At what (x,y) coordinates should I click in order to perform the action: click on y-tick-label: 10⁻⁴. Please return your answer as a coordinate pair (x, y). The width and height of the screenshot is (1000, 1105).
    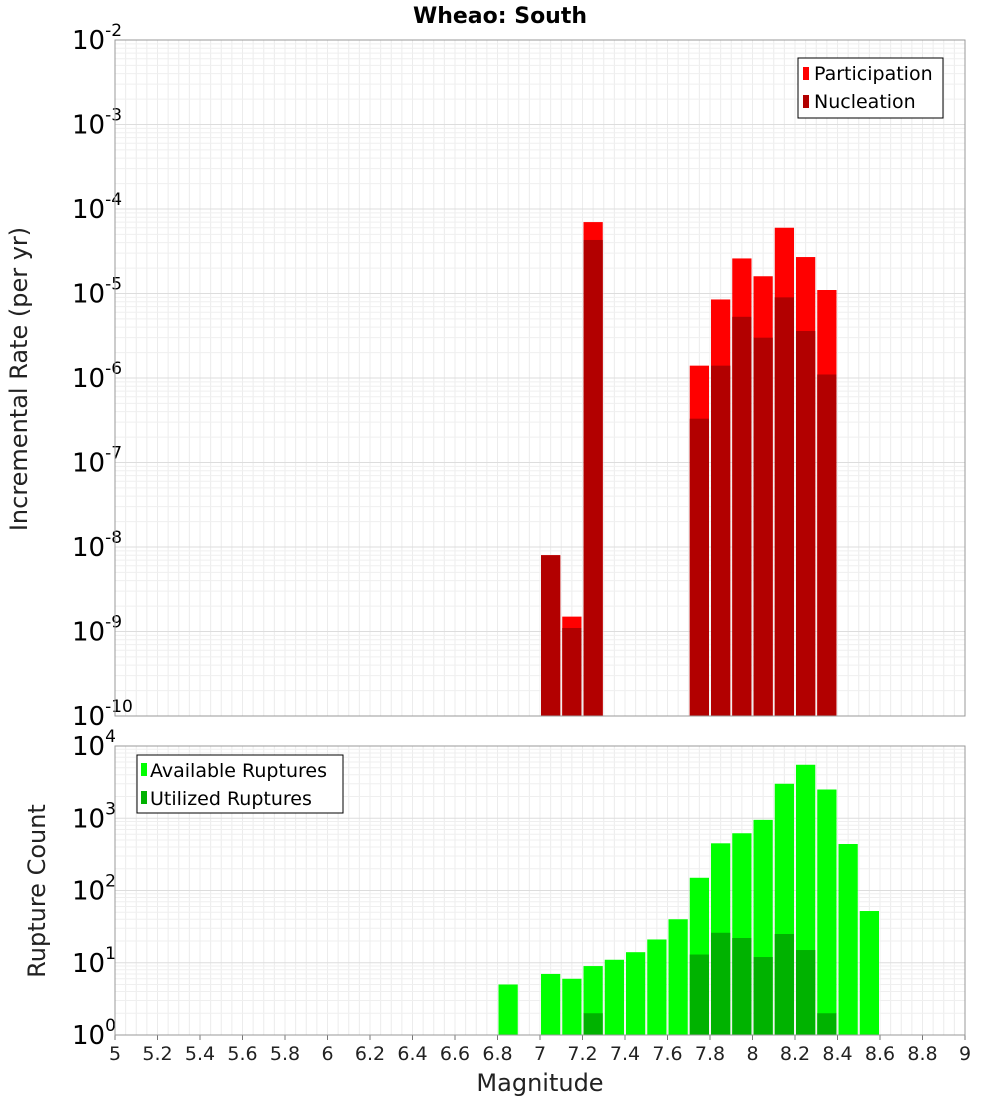
    Looking at the image, I should click on (97, 207).